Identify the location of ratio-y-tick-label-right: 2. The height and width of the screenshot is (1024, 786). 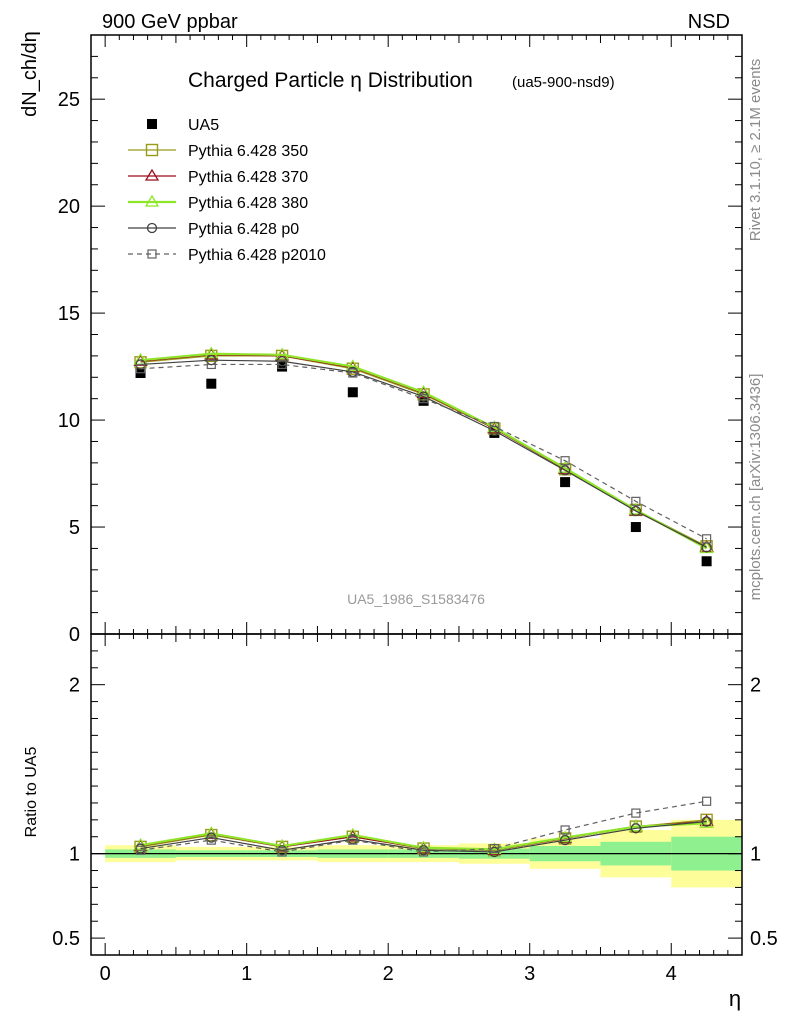
(755, 686).